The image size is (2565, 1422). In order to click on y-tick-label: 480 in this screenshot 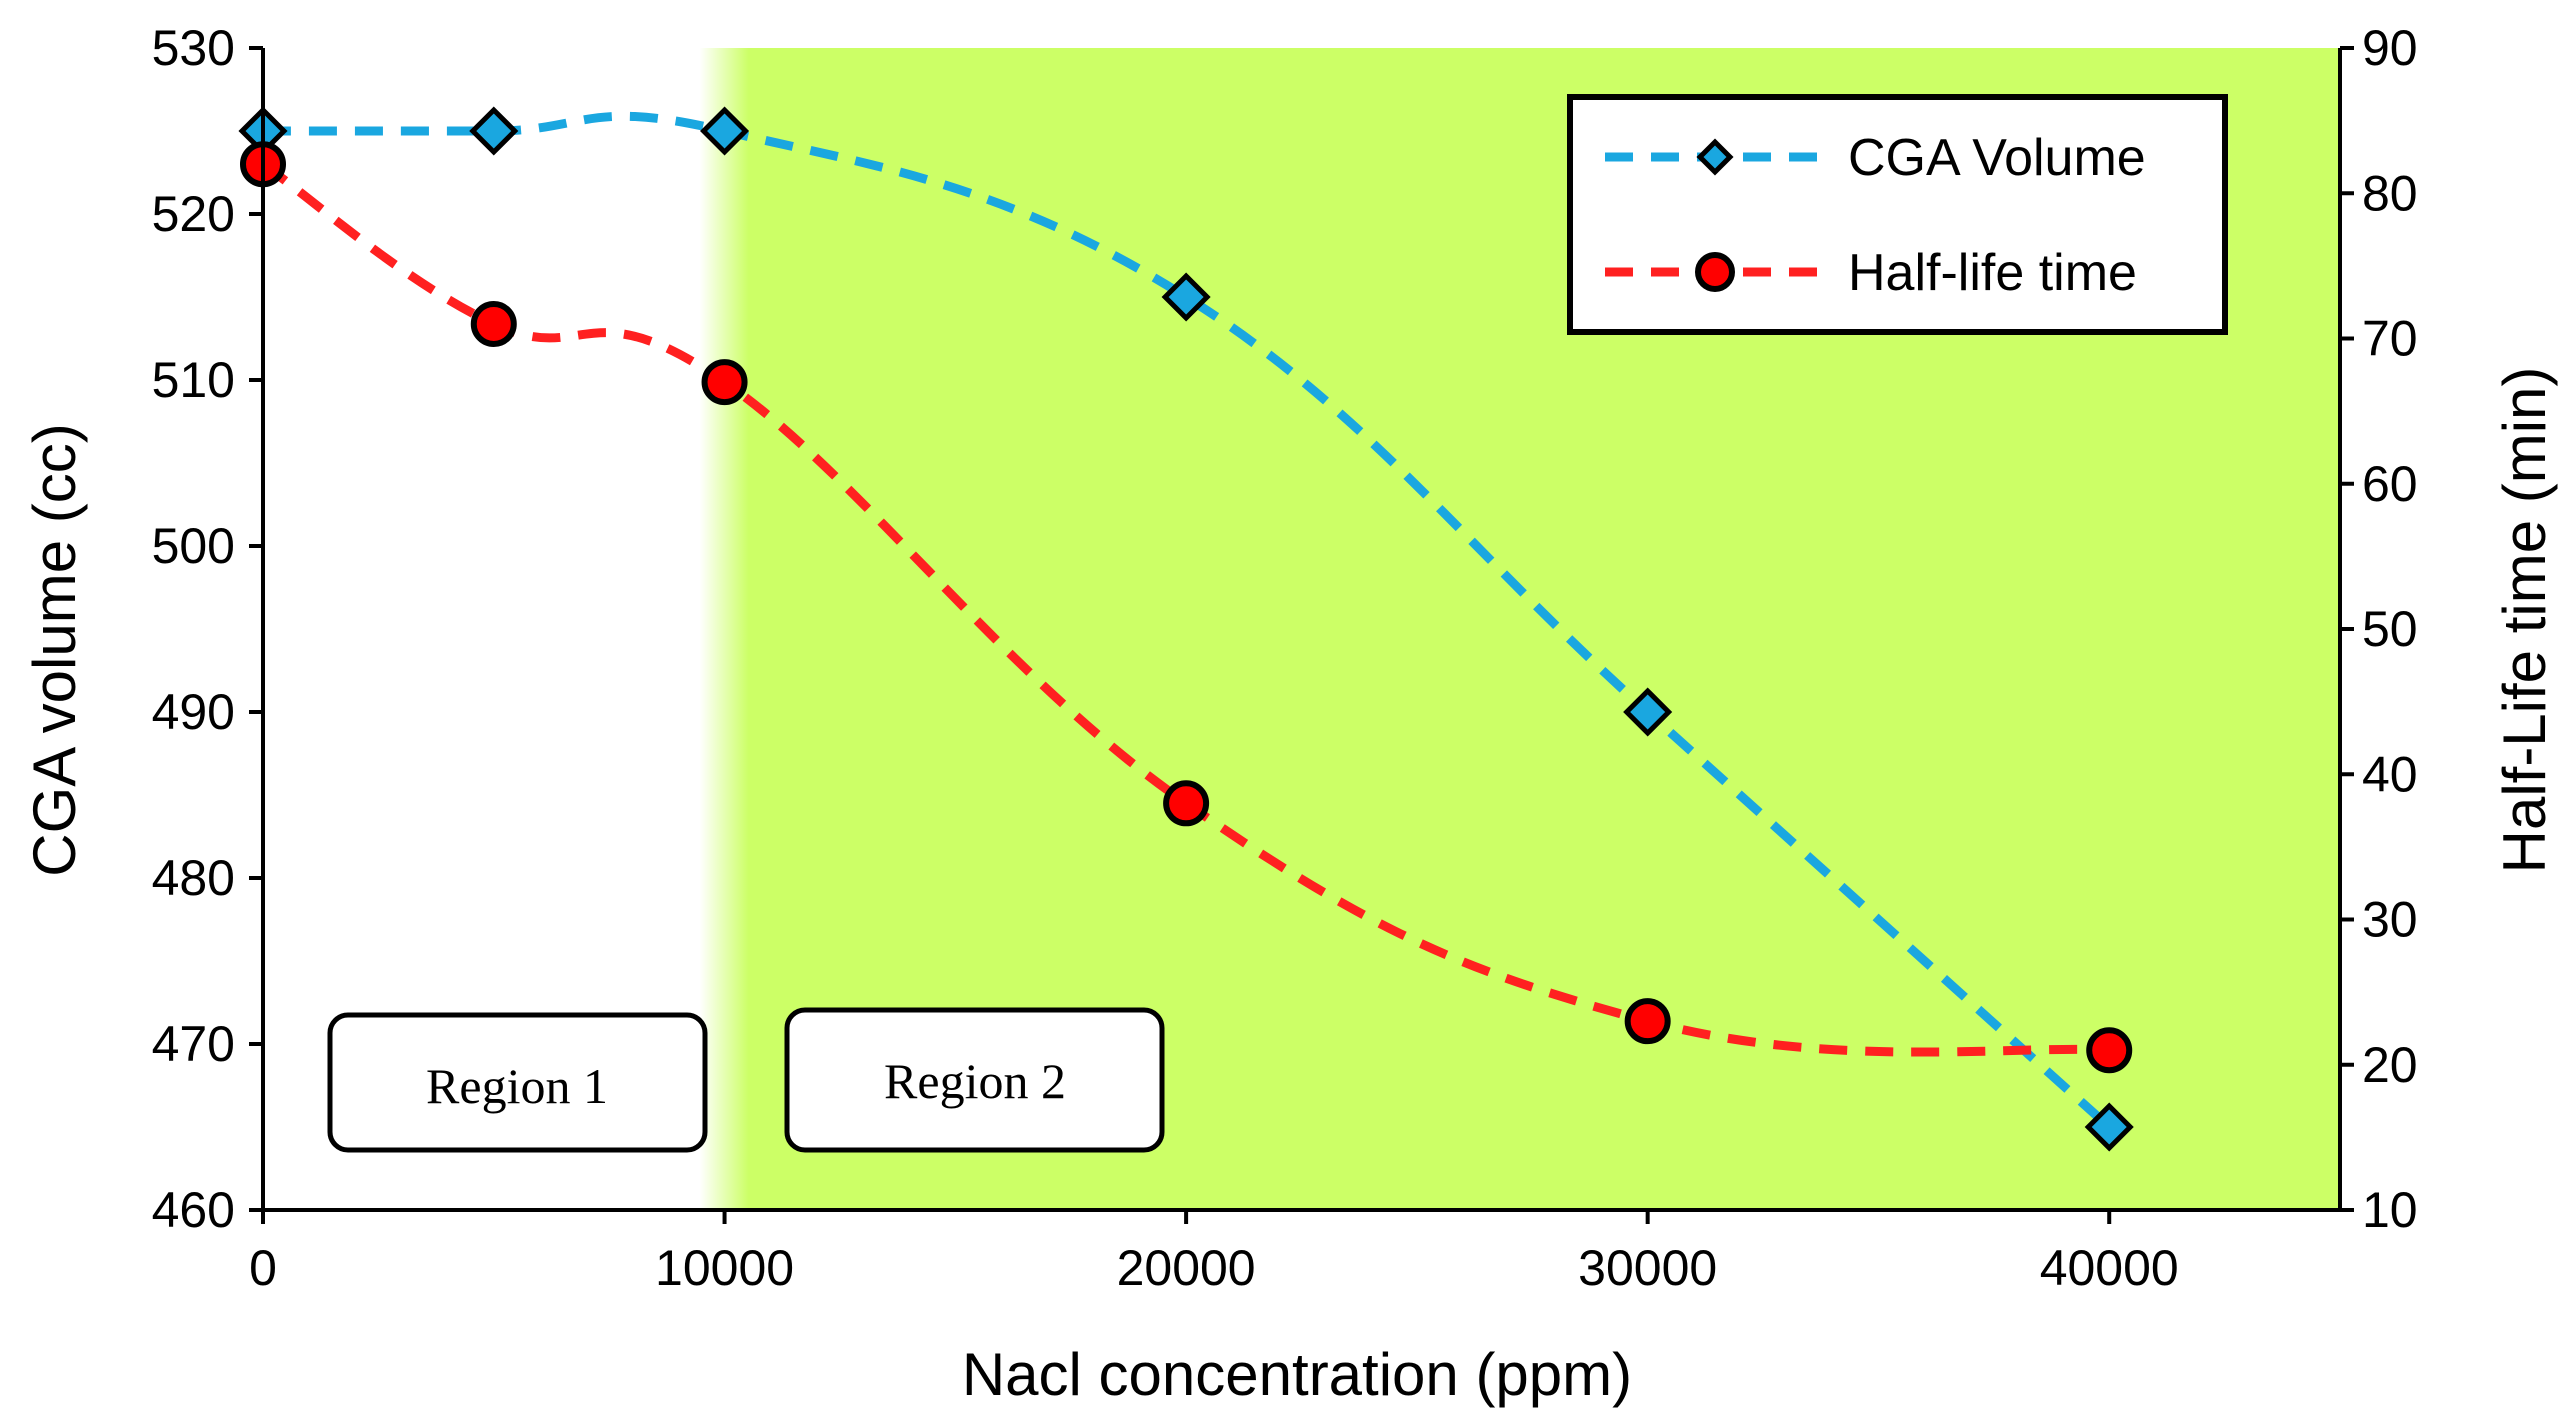, I will do `click(193, 878)`.